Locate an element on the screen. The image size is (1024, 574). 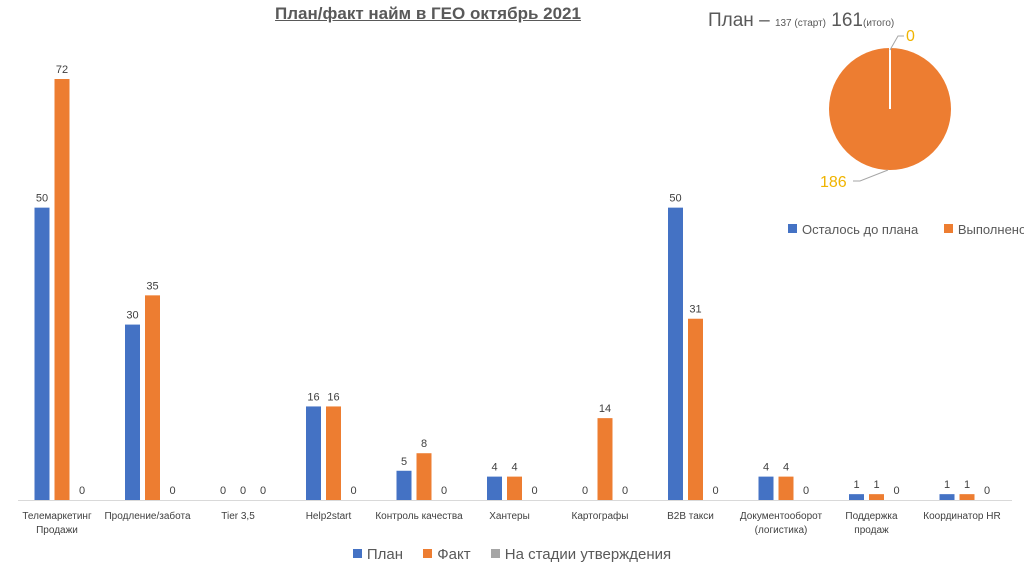
bar-legend: План Факт На стадии утверждения is located at coordinates (512, 554).